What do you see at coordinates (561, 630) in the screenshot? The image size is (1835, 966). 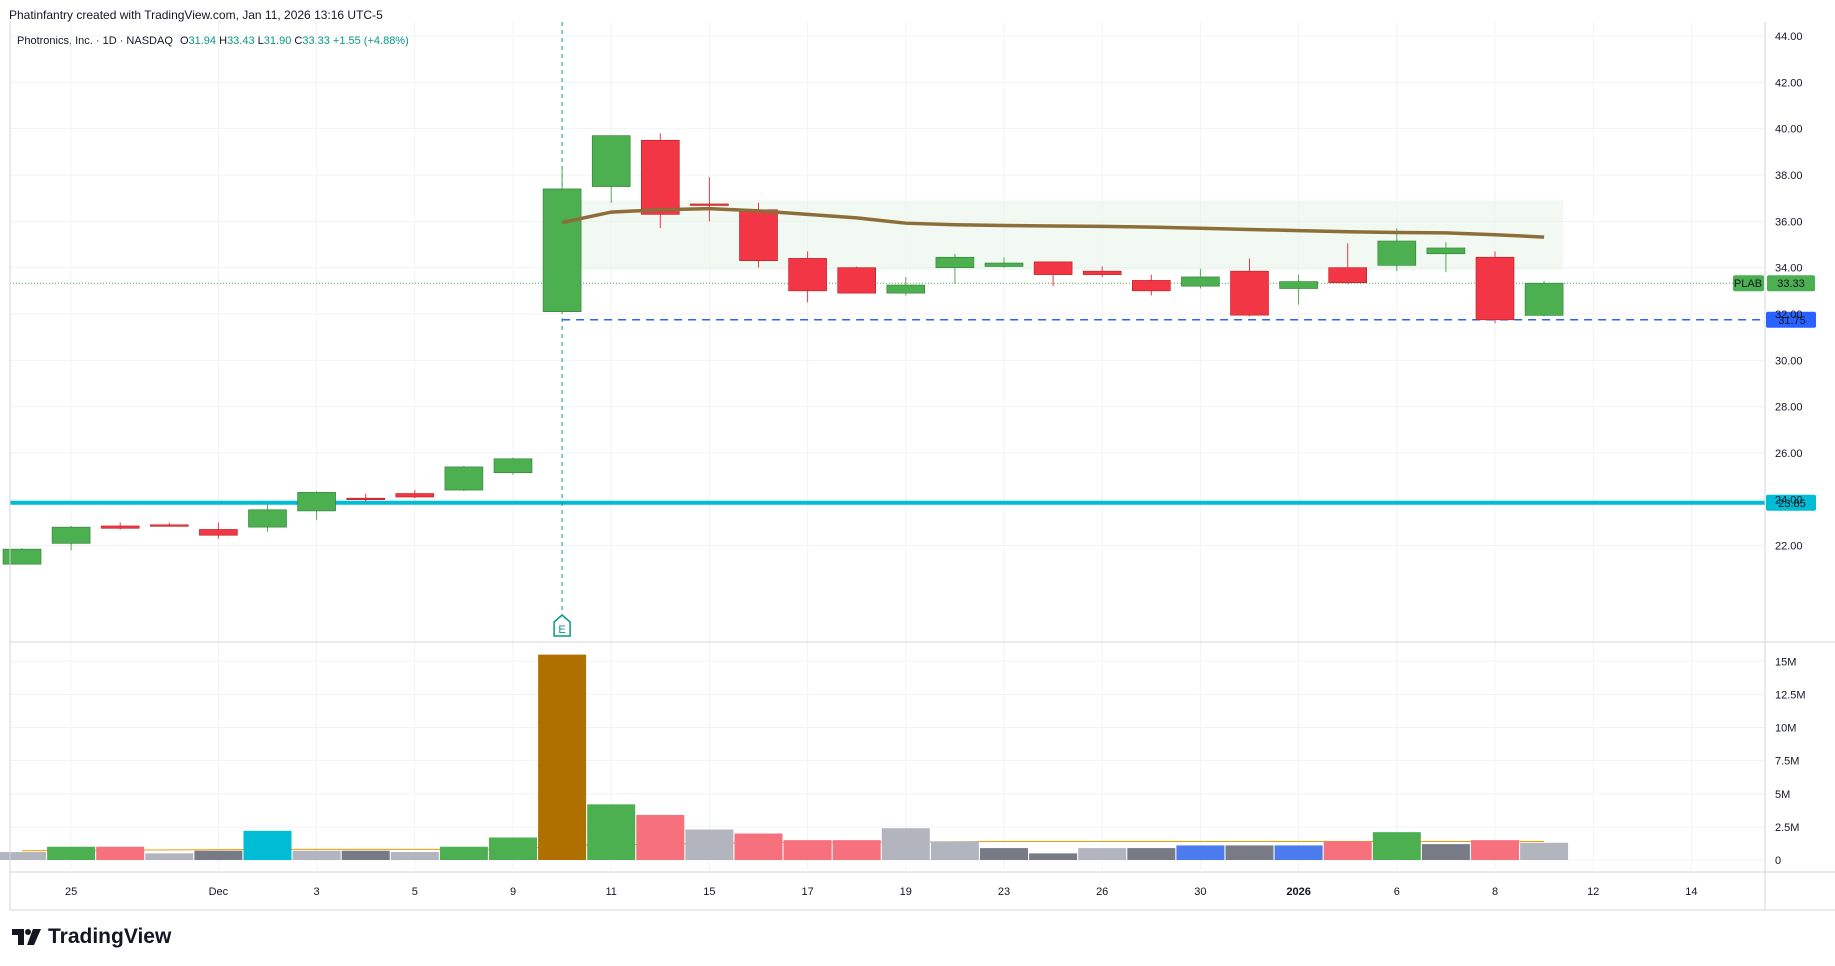 I see `earnings-label: E` at bounding box center [561, 630].